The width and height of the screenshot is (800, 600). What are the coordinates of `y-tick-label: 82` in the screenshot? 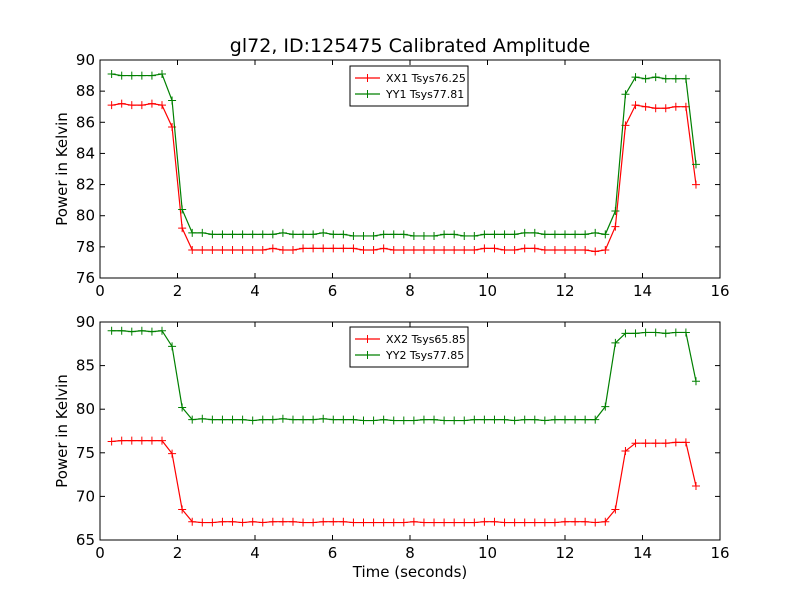 It's located at (85, 185).